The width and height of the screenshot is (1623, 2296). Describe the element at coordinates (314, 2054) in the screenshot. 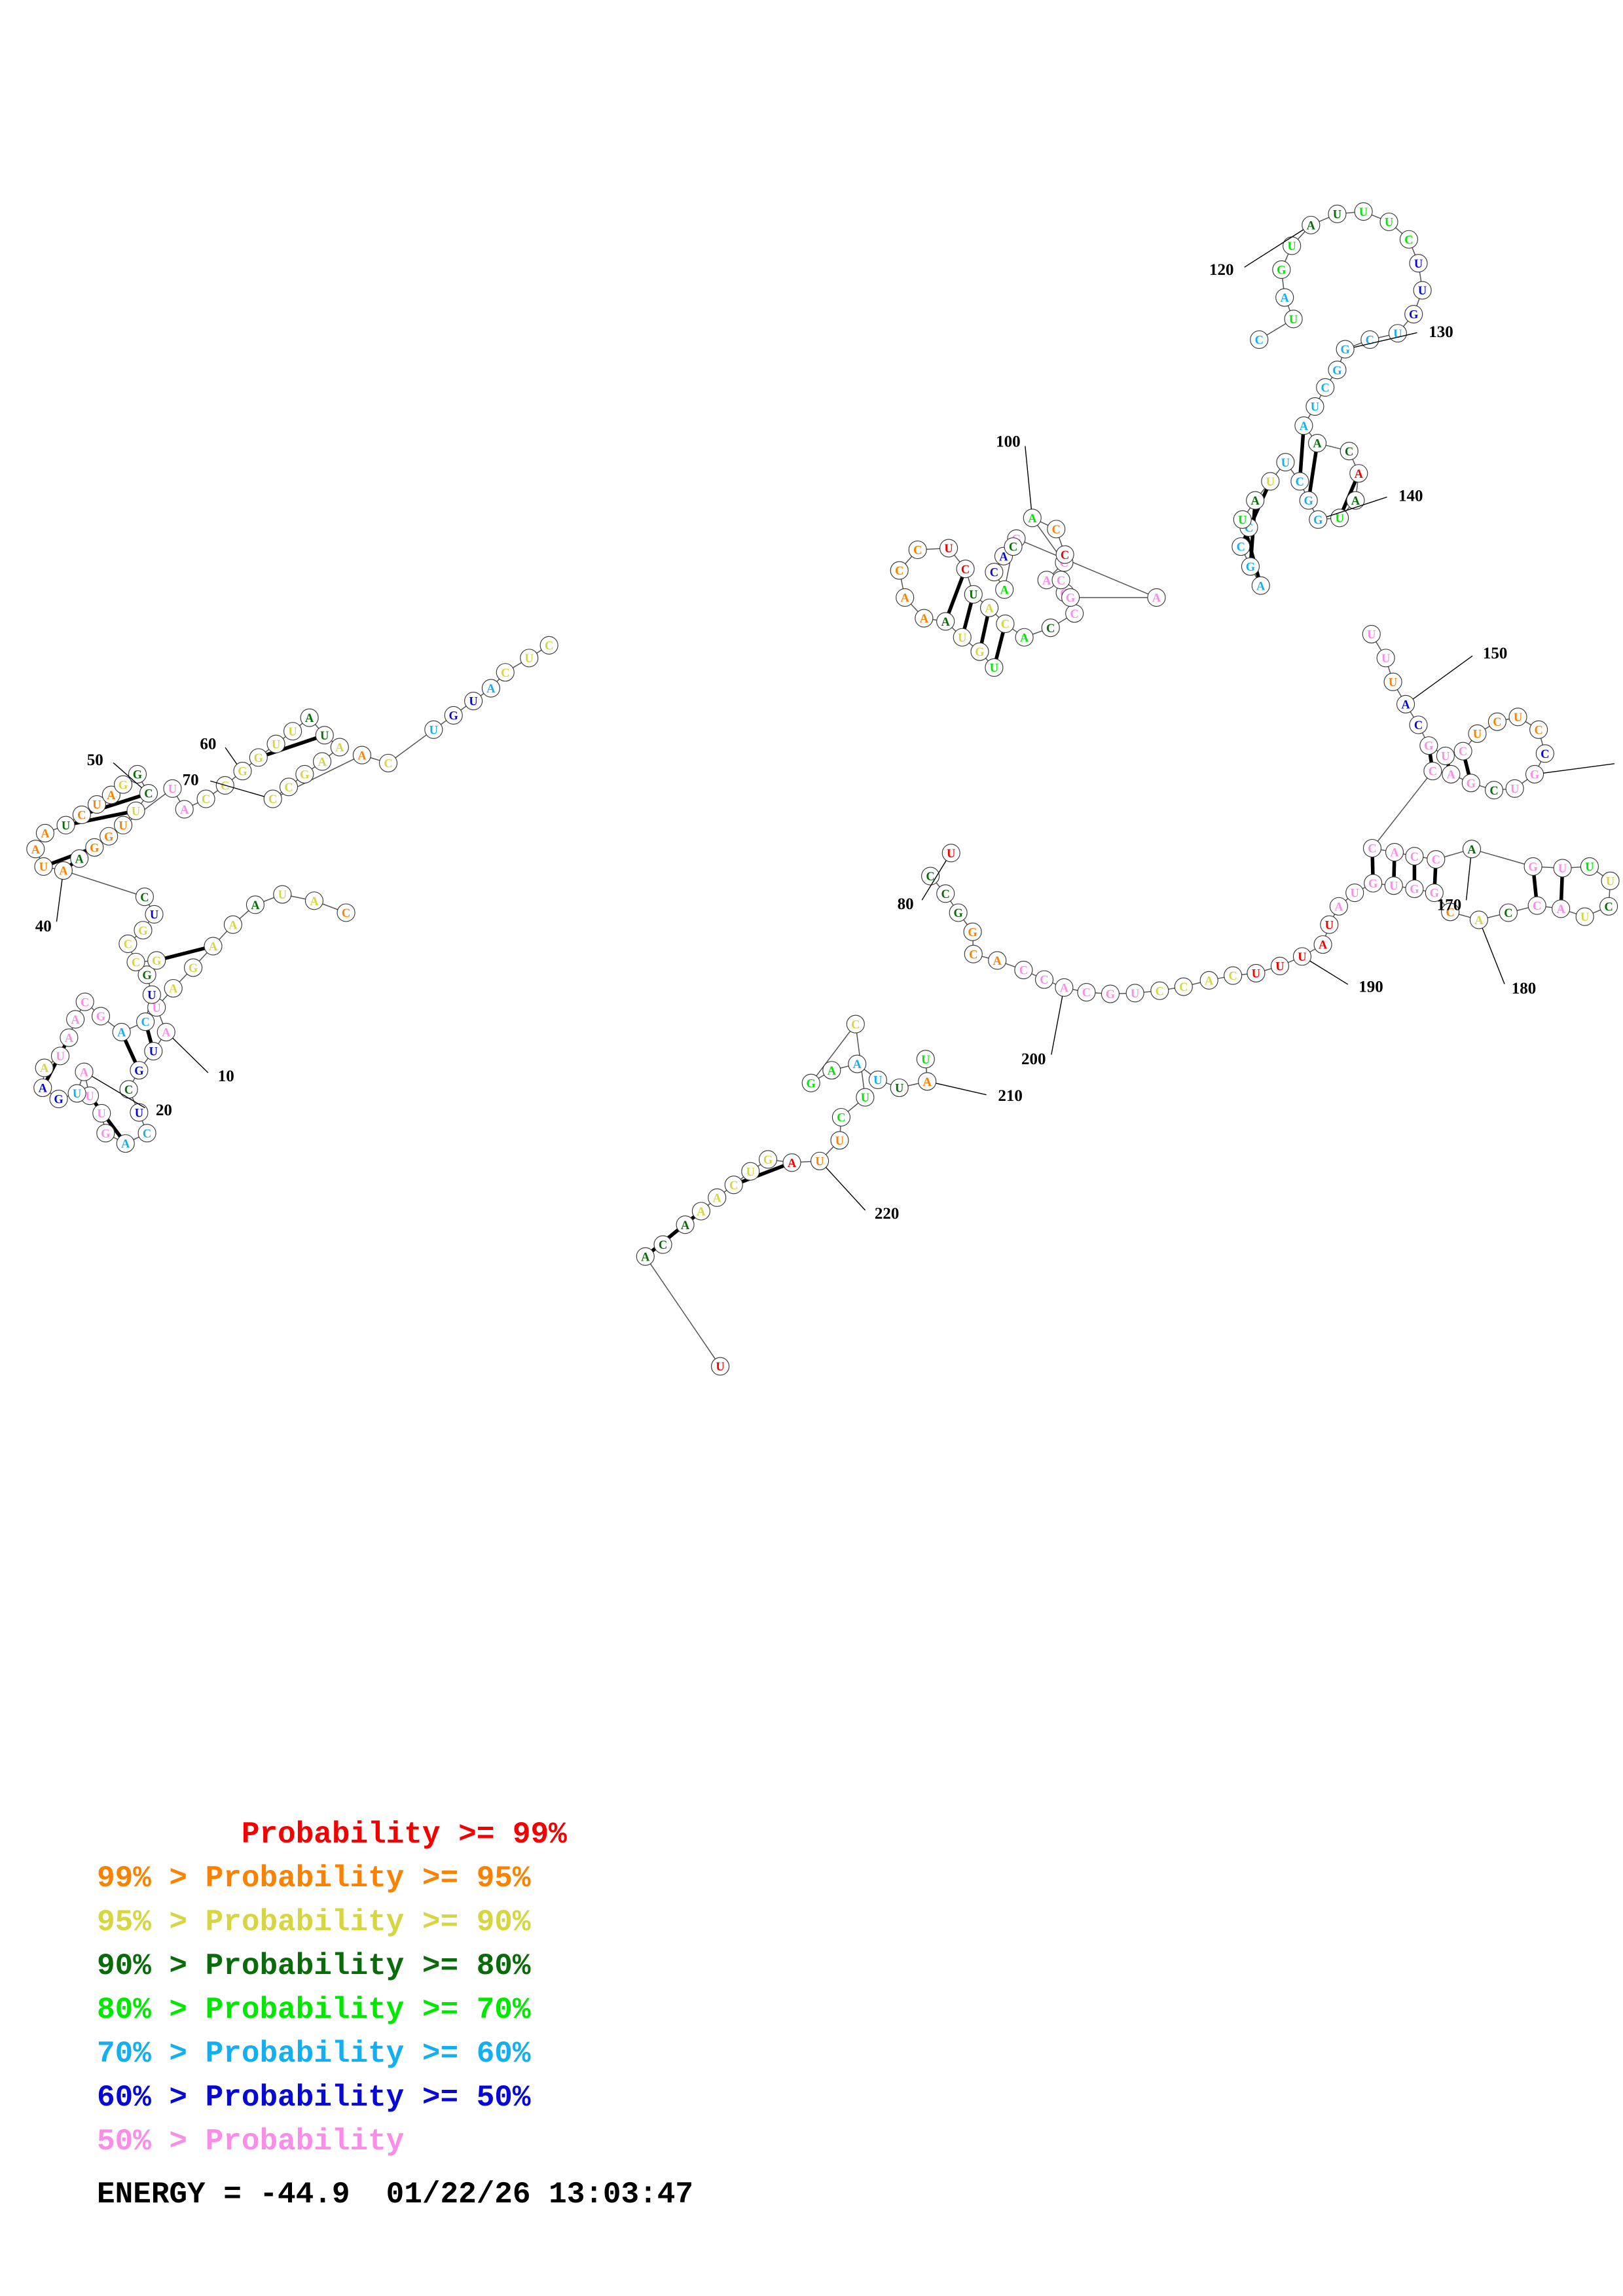

I see `legend-row-60: 70% > Probability >= 60%` at that location.